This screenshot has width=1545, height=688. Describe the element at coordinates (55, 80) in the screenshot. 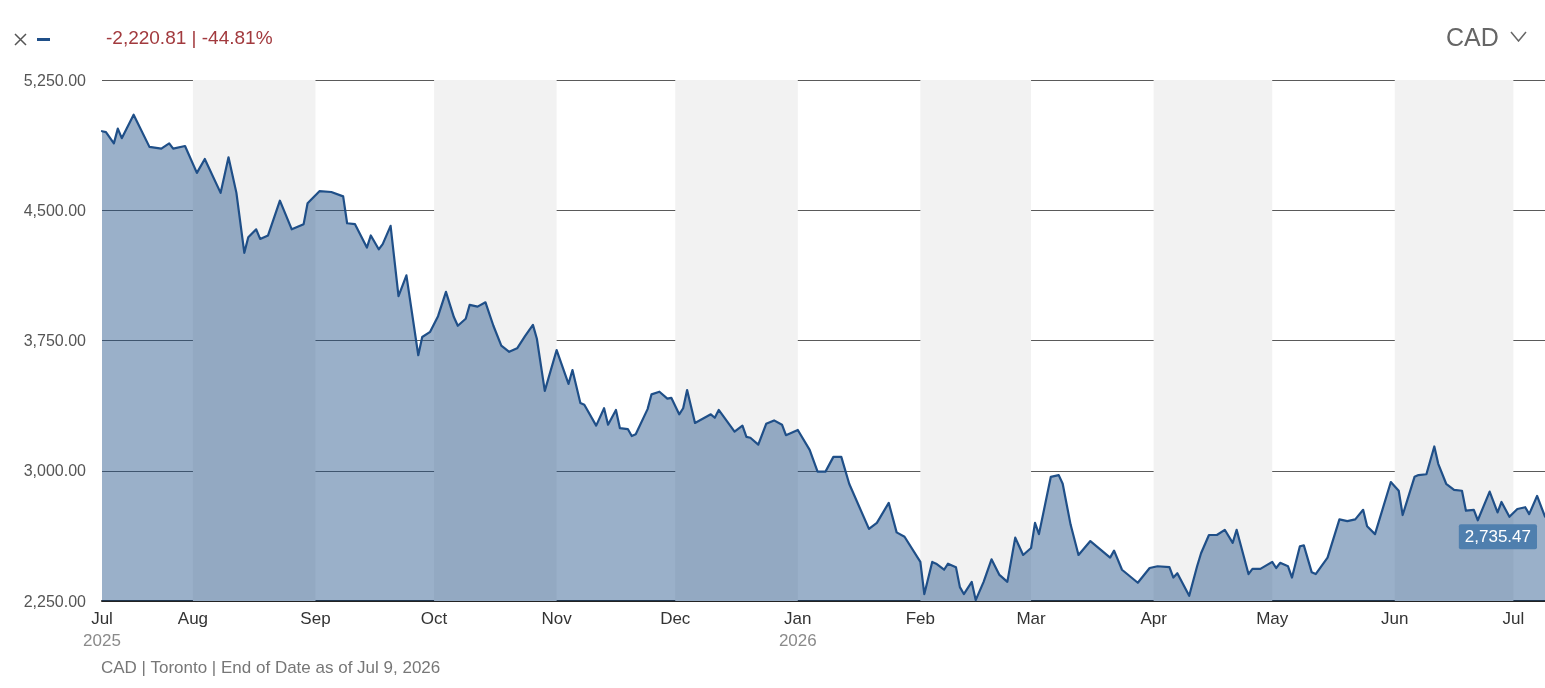

I see `y-tick-label: 5,250.00` at that location.